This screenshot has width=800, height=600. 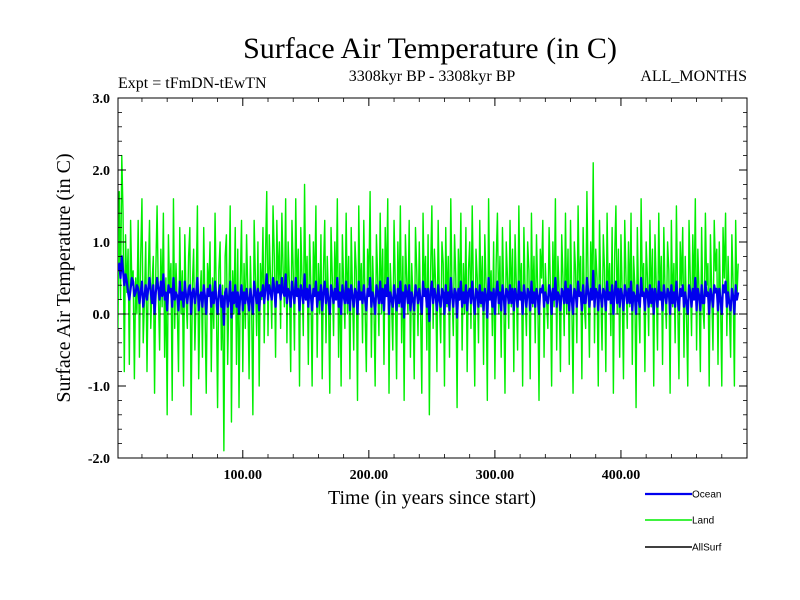 I want to click on legend-label-allsurf: AllSurf, so click(x=707, y=548).